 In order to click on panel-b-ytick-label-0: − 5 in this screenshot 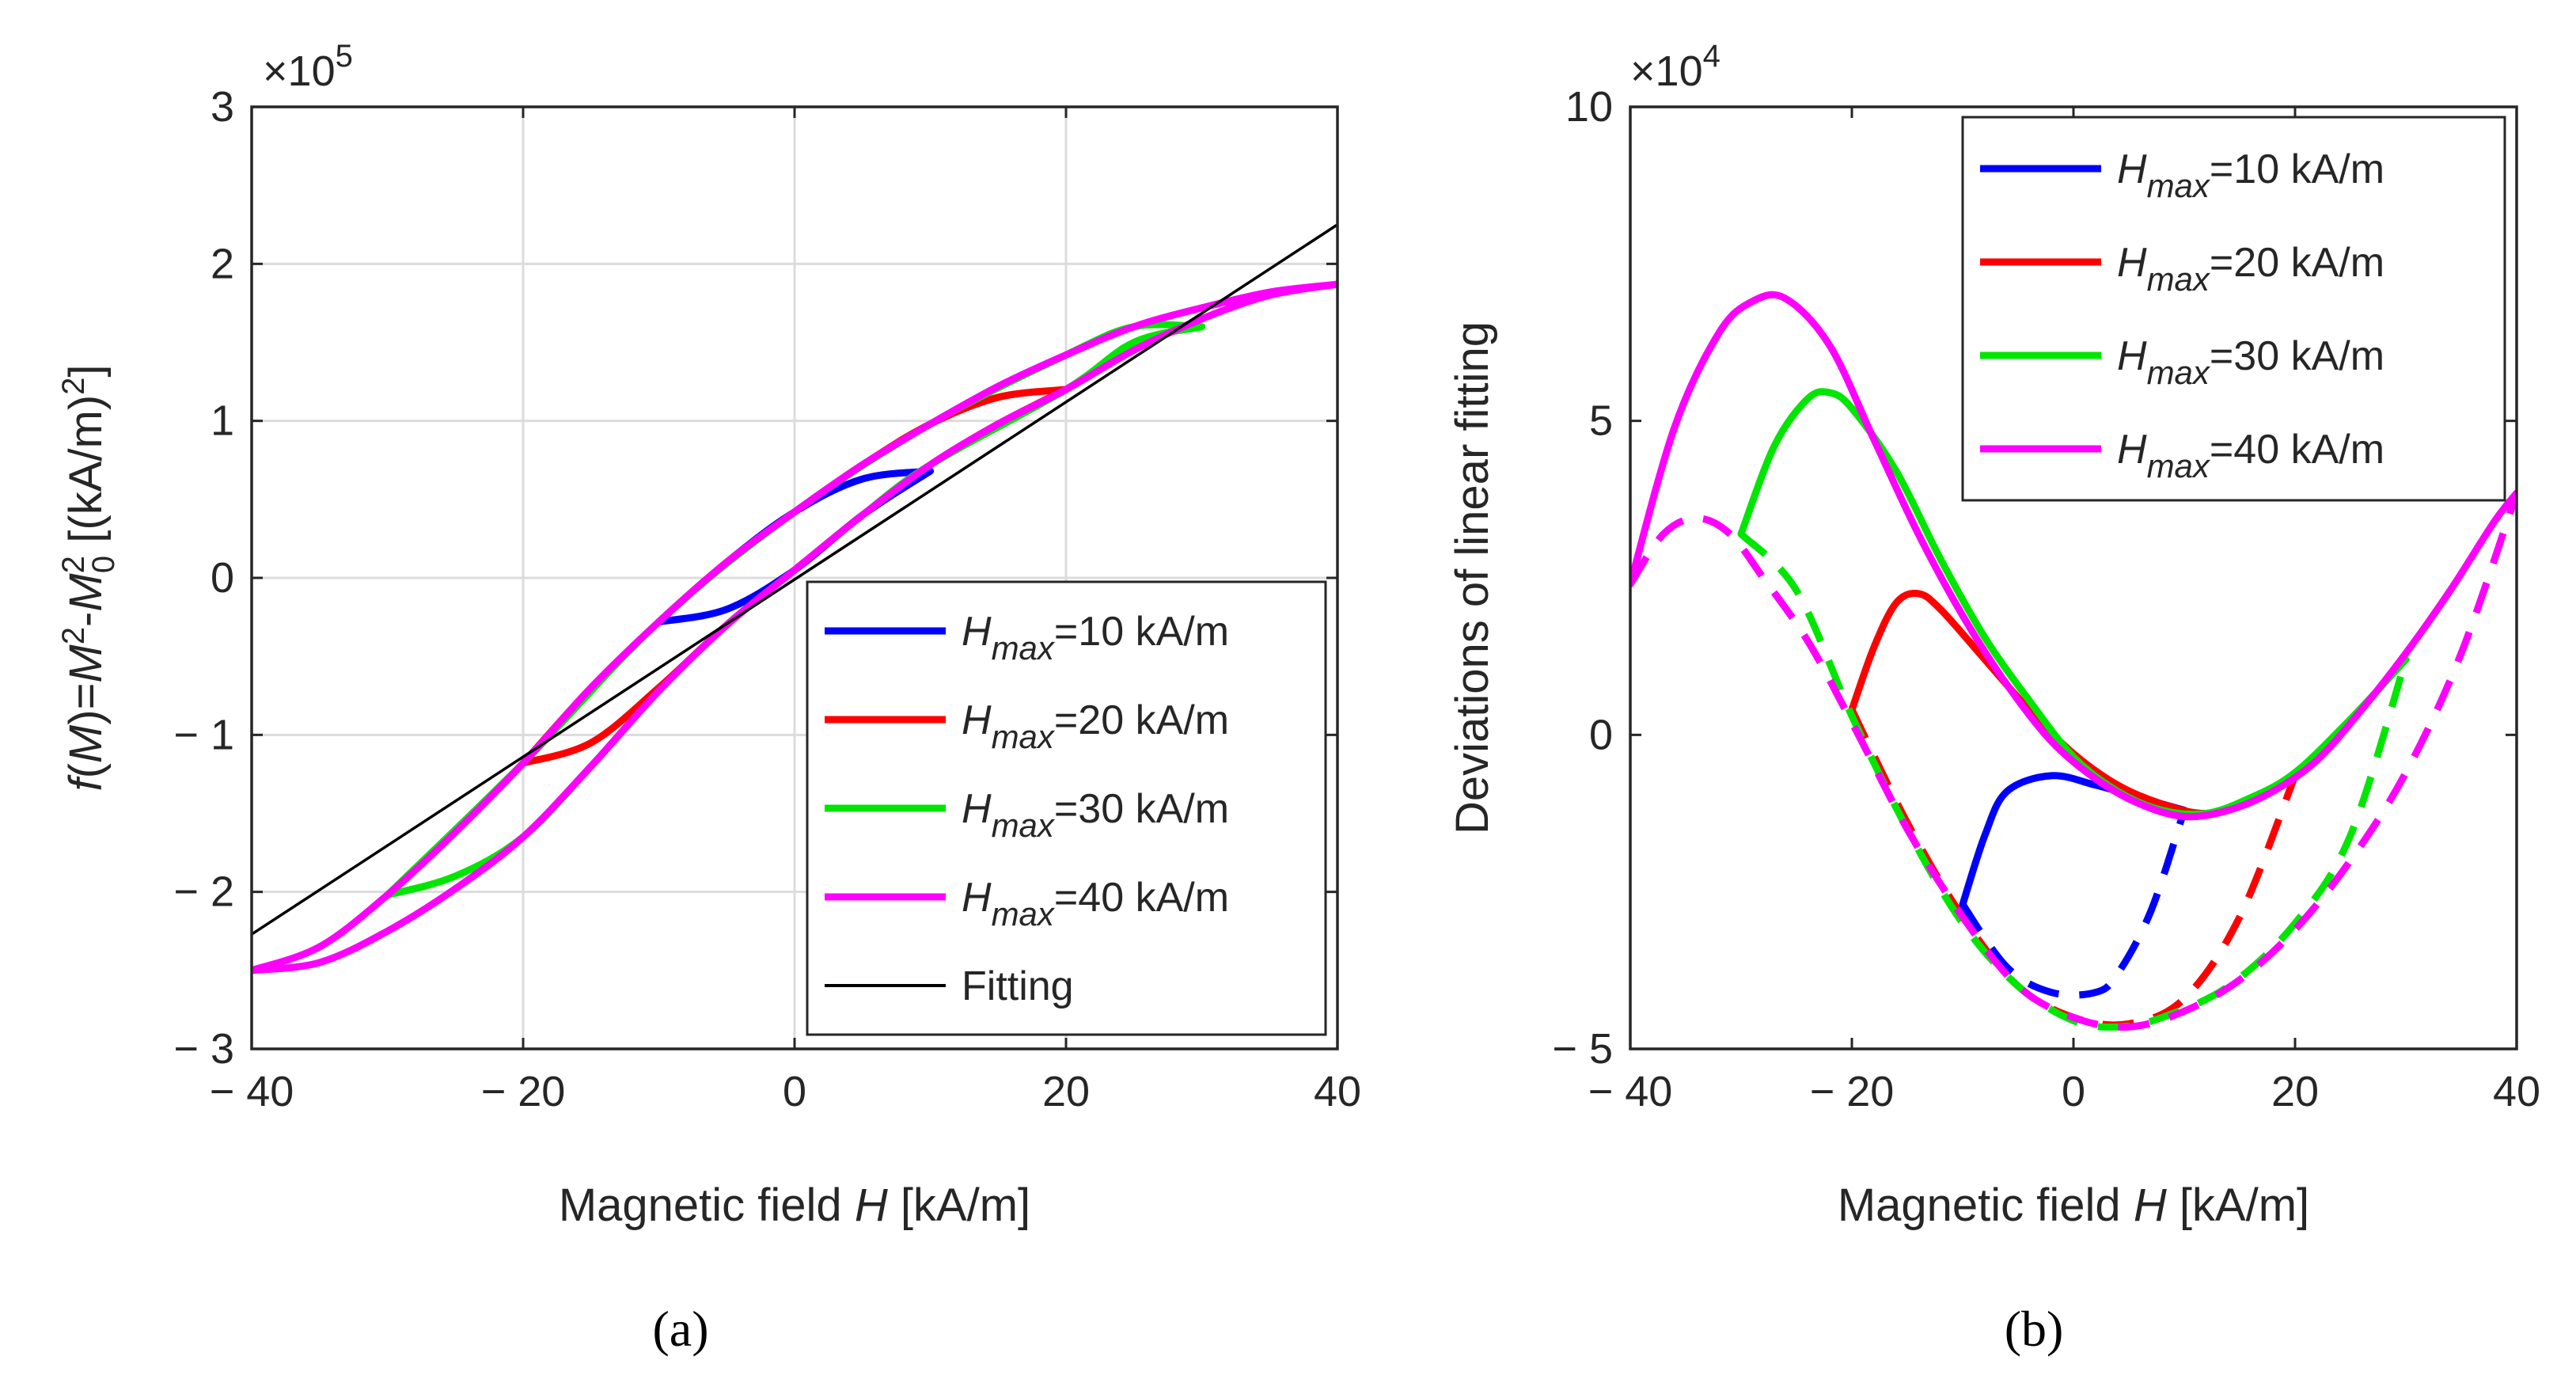, I will do `click(1582, 1049)`.